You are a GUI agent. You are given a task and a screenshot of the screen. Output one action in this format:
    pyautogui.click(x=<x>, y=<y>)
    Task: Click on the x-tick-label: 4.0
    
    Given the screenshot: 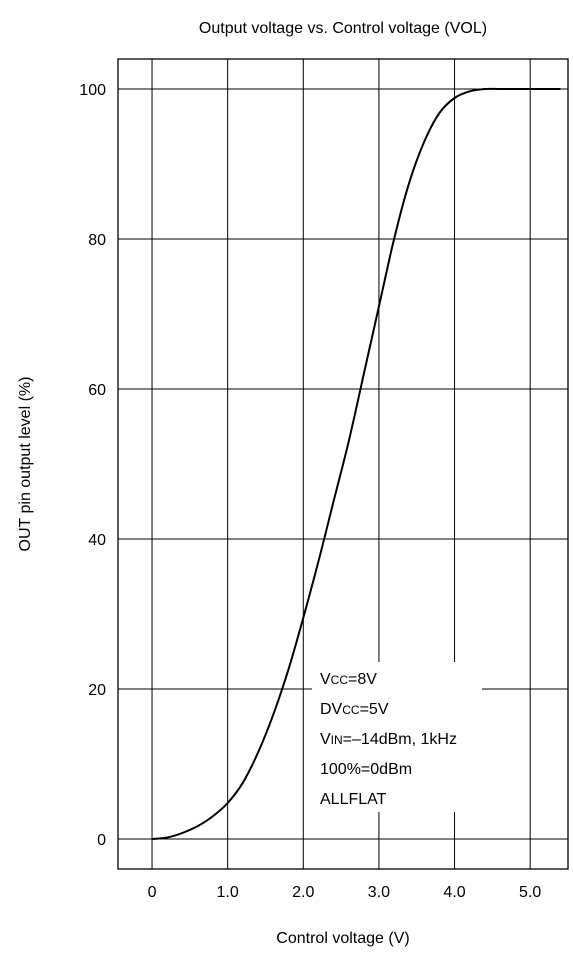 What is the action you would take?
    pyautogui.click(x=454, y=892)
    